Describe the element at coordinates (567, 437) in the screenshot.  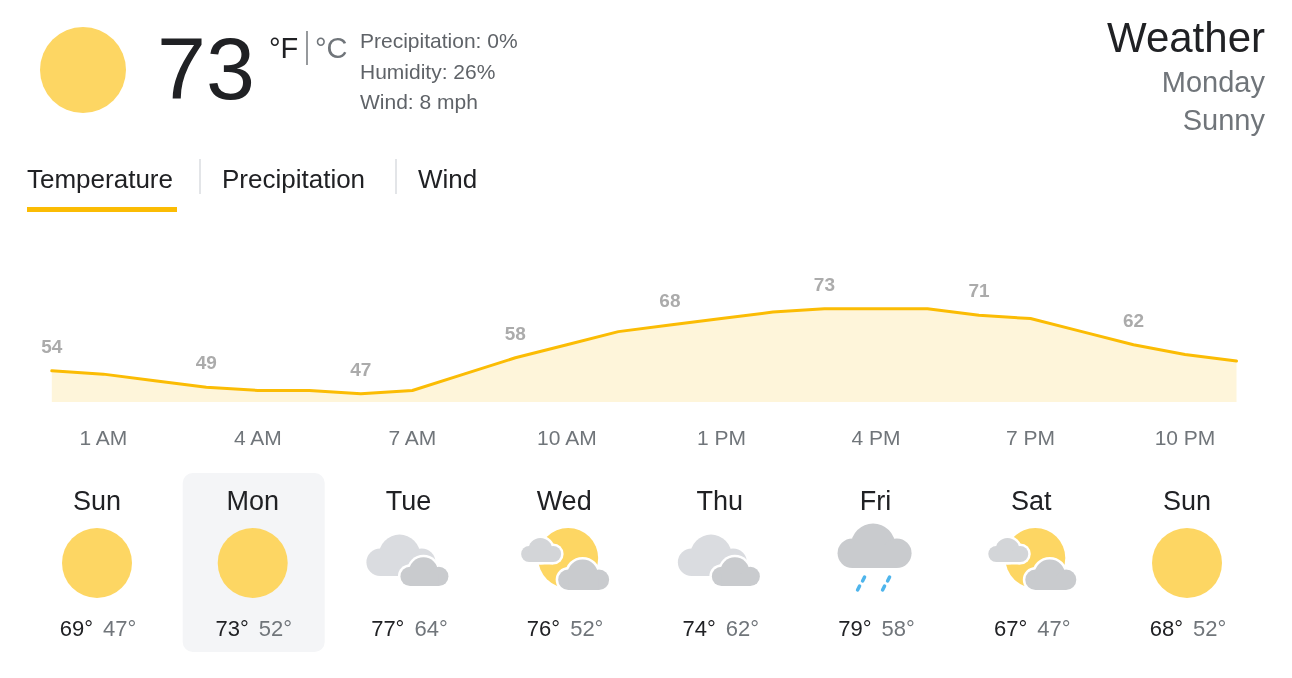
I see `x-tick-label: 10 AM` at that location.